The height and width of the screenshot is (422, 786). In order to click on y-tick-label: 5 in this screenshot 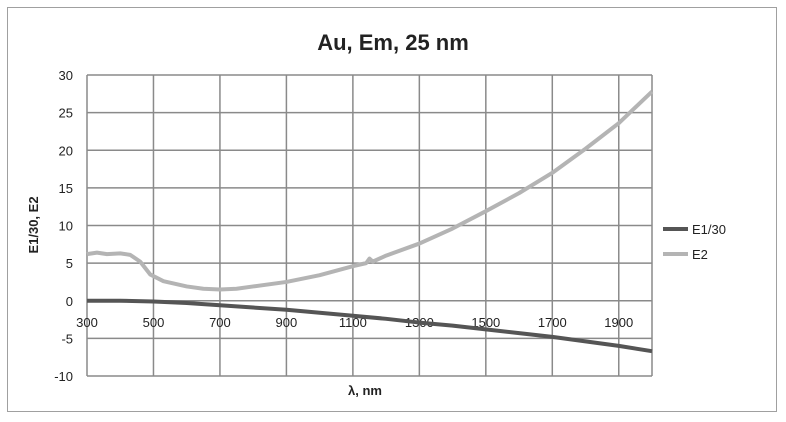, I will do `click(69, 263)`.